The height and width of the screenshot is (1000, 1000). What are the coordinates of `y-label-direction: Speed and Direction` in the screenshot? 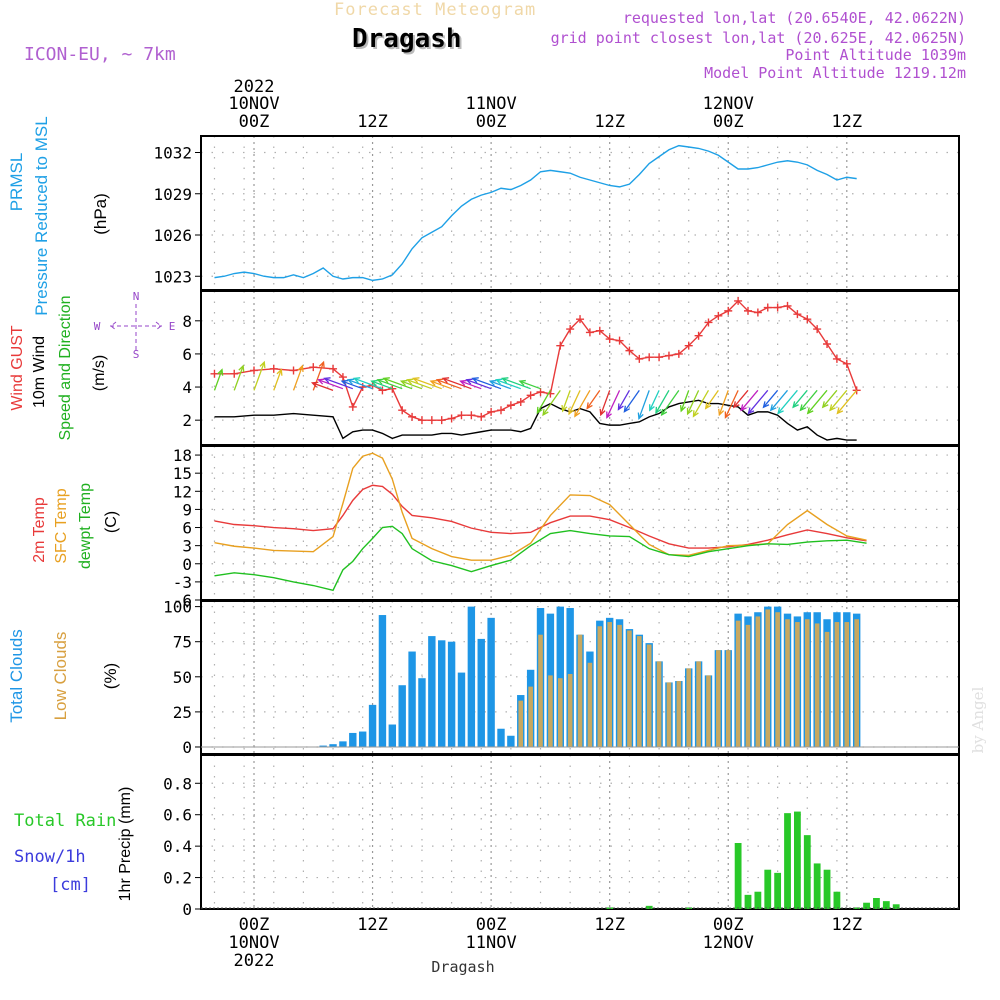 It's located at (65, 368).